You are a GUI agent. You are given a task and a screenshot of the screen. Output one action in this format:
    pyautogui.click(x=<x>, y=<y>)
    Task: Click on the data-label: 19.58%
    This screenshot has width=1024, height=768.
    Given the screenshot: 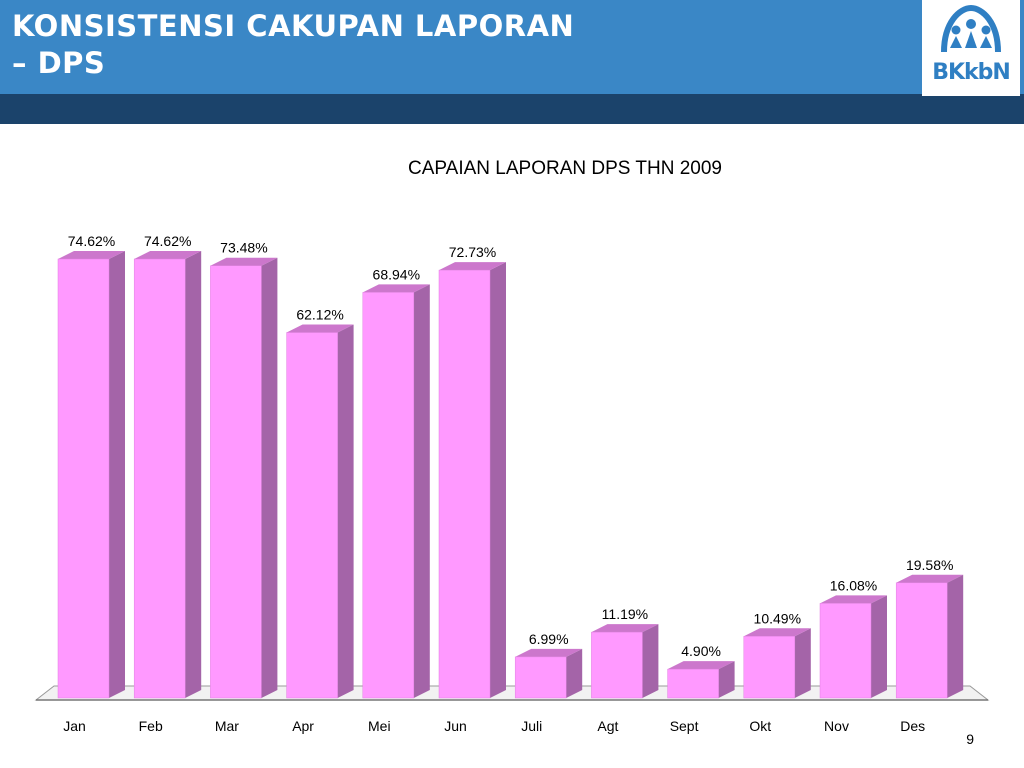 What is the action you would take?
    pyautogui.click(x=929, y=565)
    